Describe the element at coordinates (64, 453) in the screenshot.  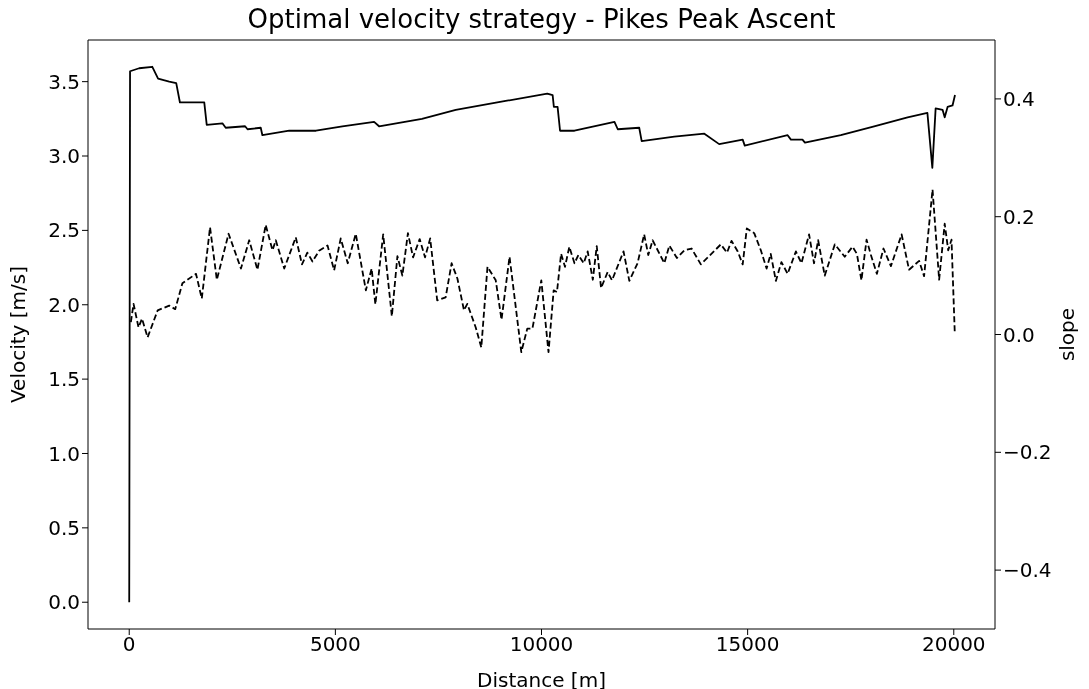
I see `y-tick-label: 1.0` at that location.